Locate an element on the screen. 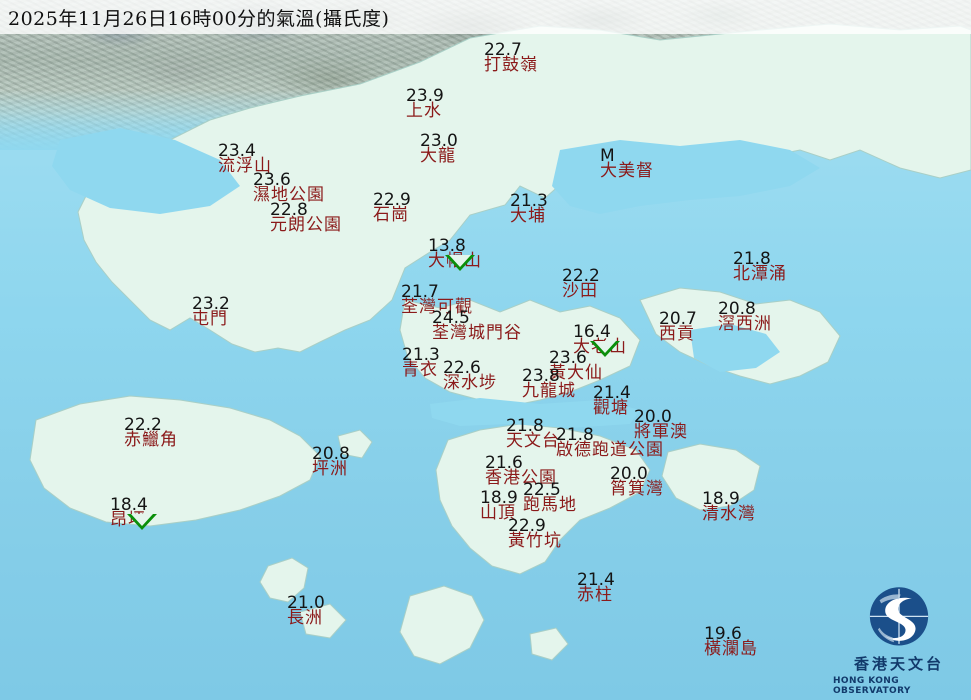 The image size is (971, 700). station-name: 滘西洲 is located at coordinates (745, 324).